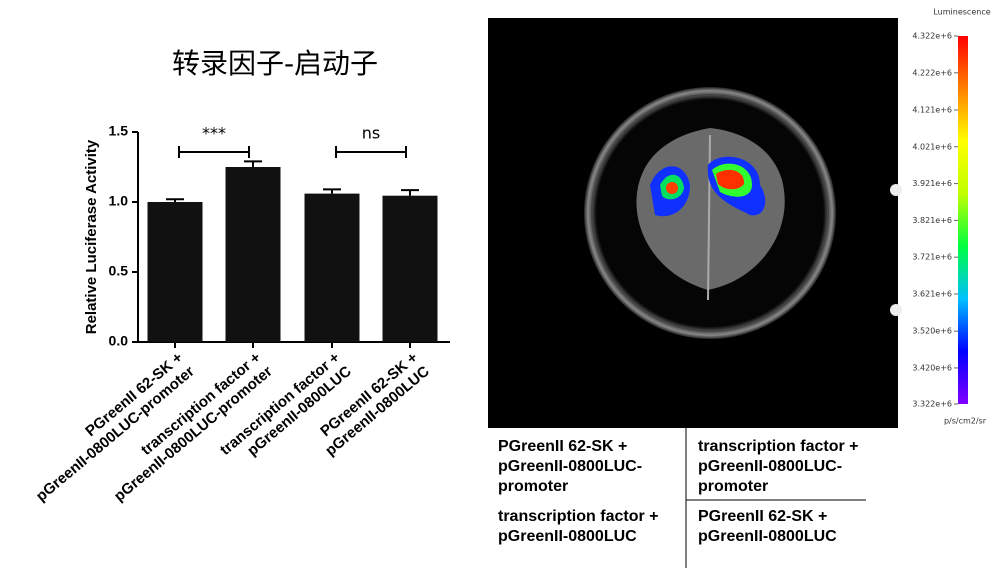  What do you see at coordinates (932, 220) in the screenshot?
I see `colorbar-tick-label: 3.821e+6` at bounding box center [932, 220].